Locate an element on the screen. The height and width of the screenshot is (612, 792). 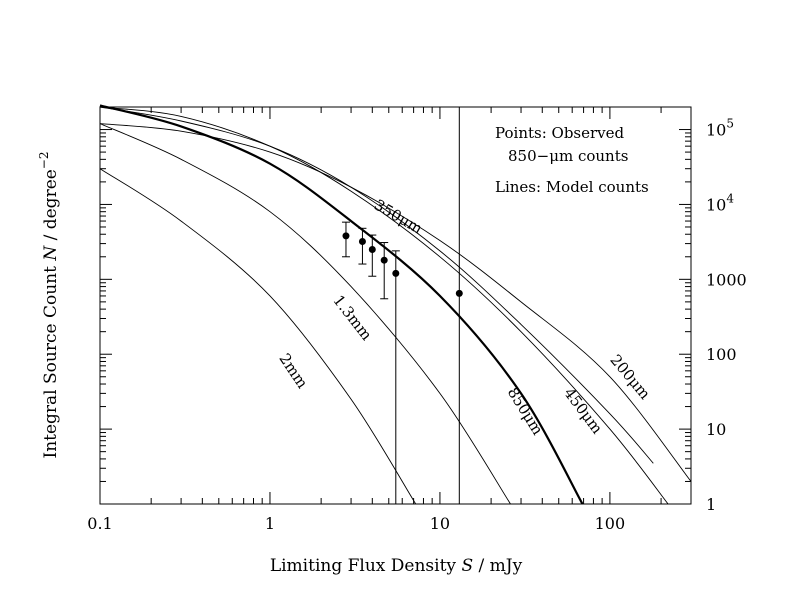
y-axis-title-var: N is located at coordinates (51, 253).